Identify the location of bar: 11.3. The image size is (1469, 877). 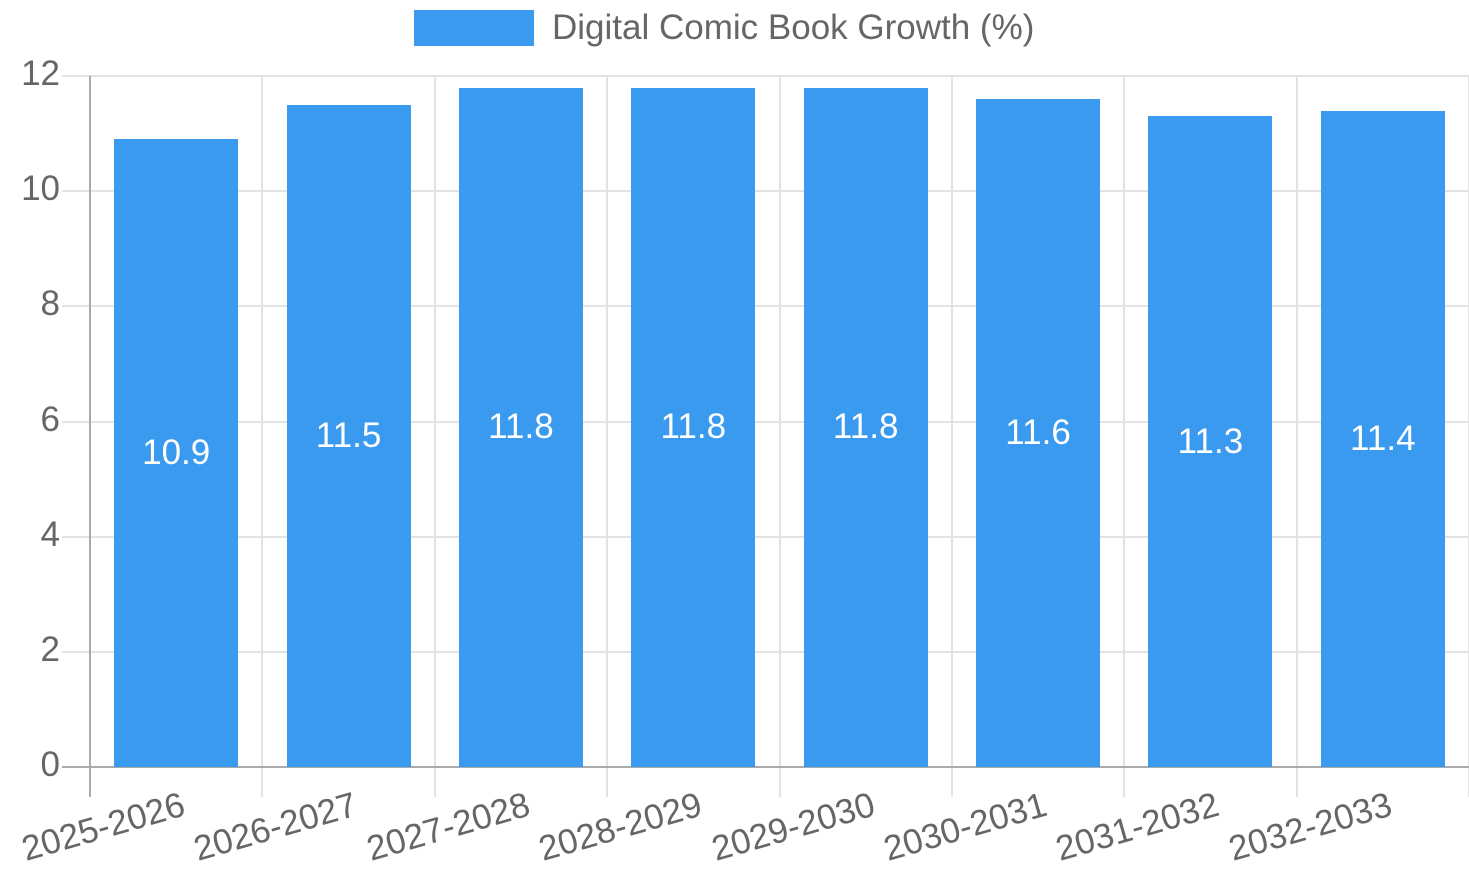
(1210, 441).